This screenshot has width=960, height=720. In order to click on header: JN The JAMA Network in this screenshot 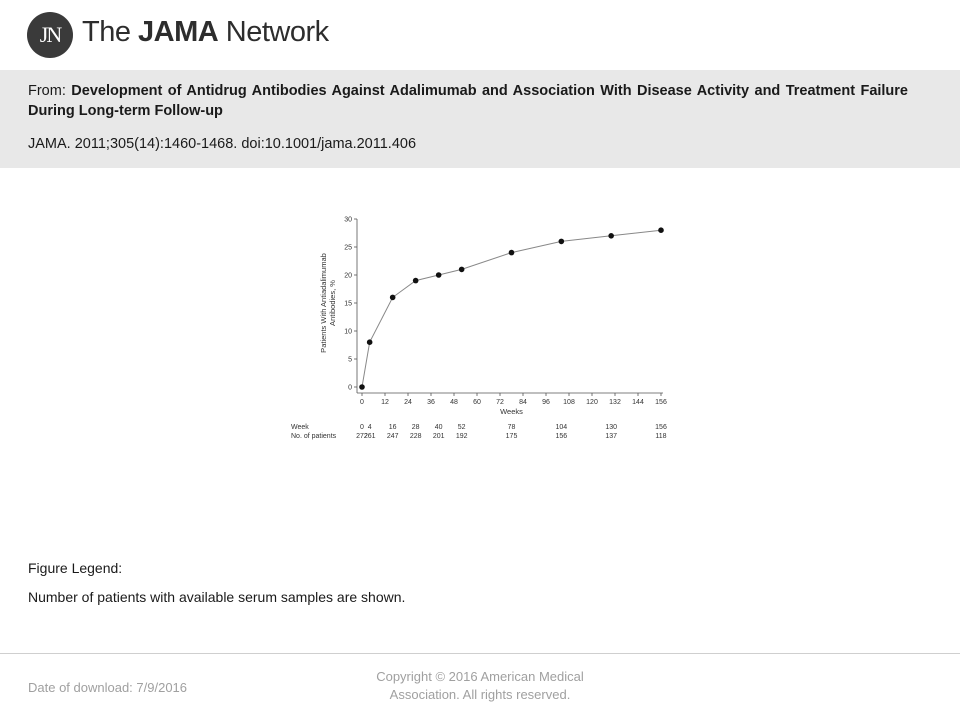, I will do `click(480, 35)`.